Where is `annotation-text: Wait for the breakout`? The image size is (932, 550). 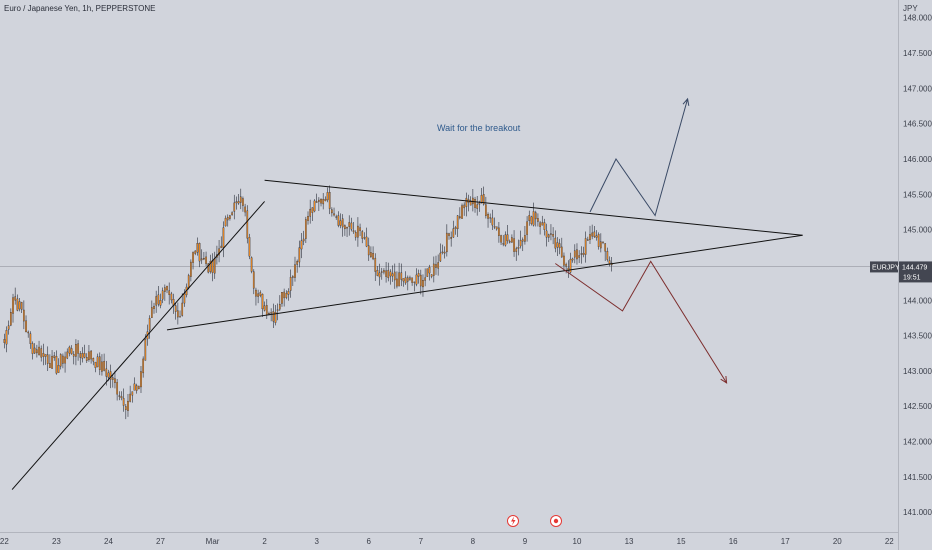
annotation-text: Wait for the breakout is located at coordinates (479, 128).